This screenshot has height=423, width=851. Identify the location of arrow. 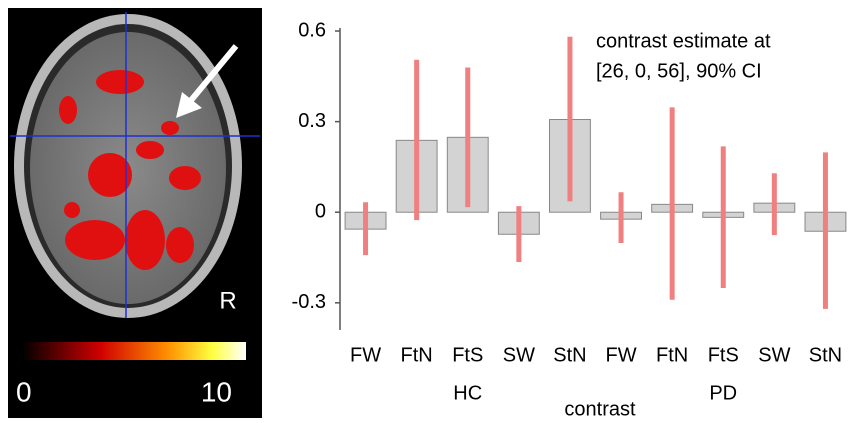
(212, 75).